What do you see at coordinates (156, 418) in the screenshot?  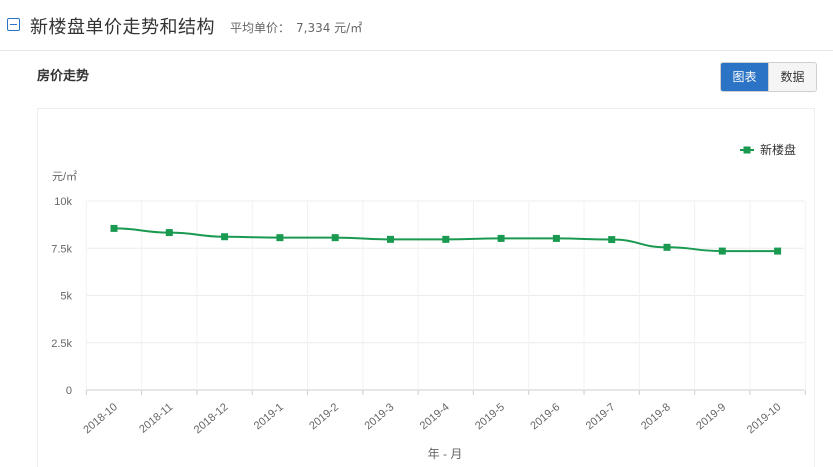 I see `x-tick-label: 2018-11` at bounding box center [156, 418].